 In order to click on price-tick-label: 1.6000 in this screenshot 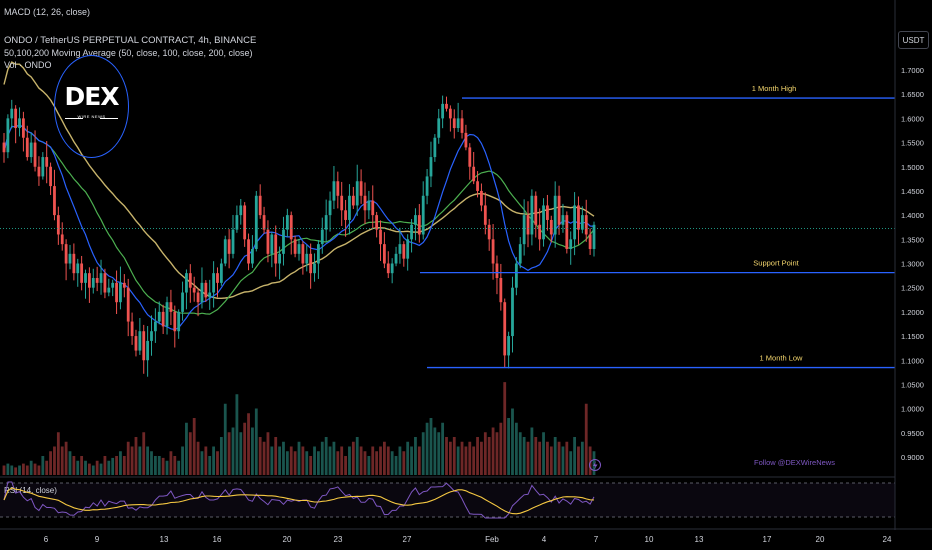, I will do `click(912, 118)`.